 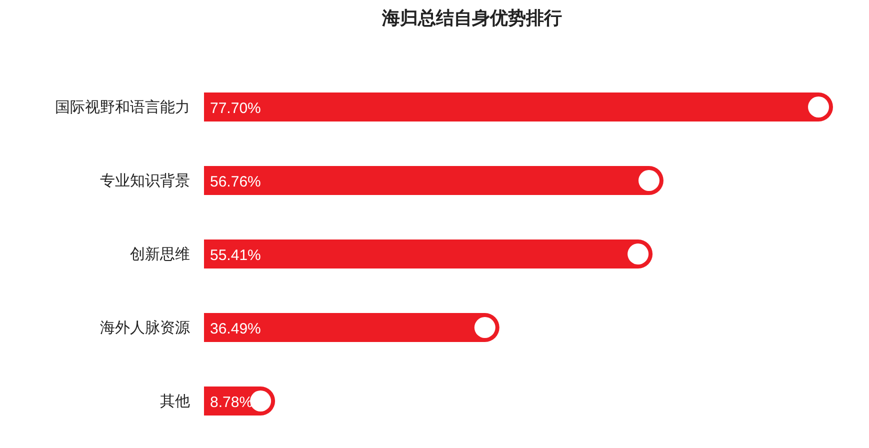 I want to click on chart-title: 海归总结自身优势排行, so click(x=471, y=18).